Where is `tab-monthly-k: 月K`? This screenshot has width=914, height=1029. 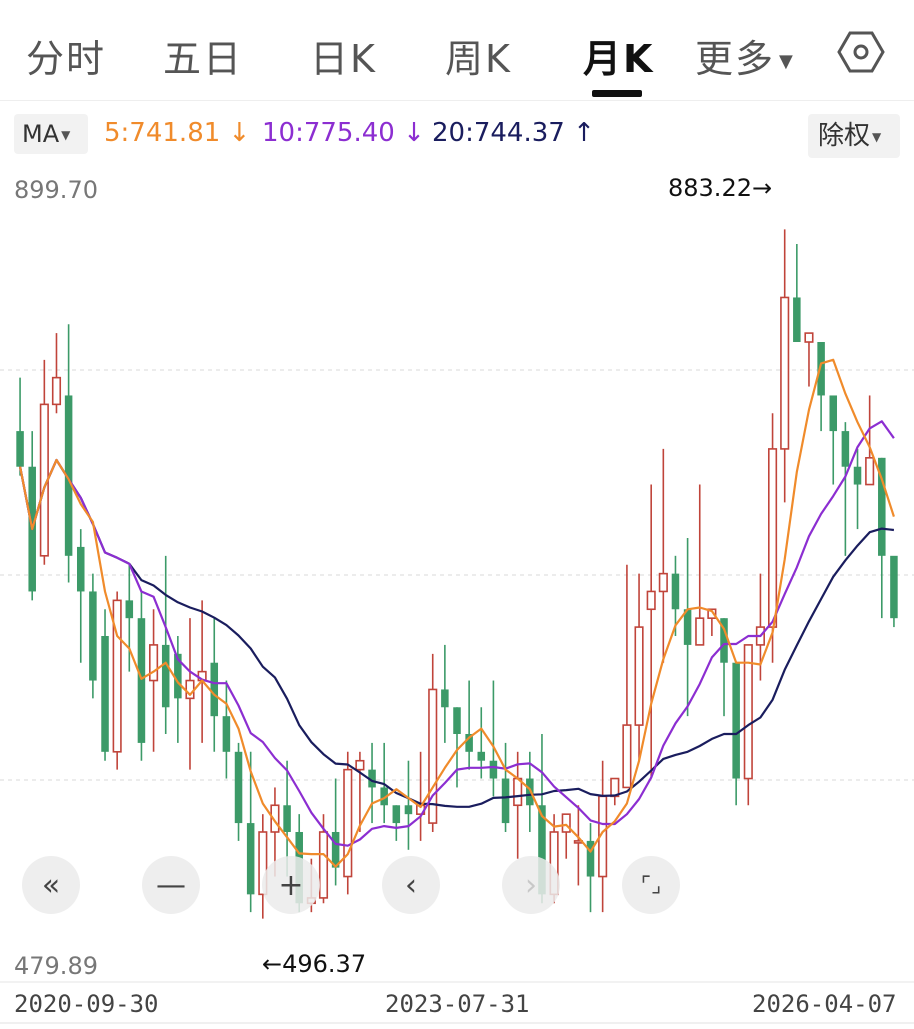
tab-monthly-k: 月K is located at coordinates (619, 59).